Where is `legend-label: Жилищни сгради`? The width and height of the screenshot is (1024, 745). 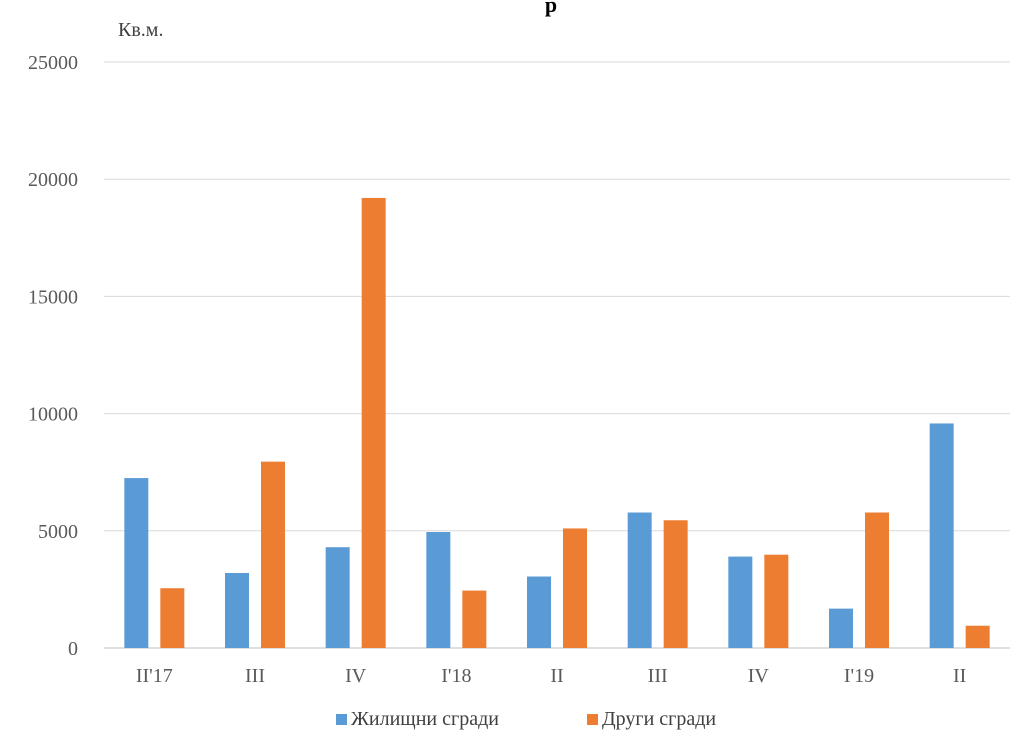
legend-label: Жилищни сгради is located at coordinates (425, 719).